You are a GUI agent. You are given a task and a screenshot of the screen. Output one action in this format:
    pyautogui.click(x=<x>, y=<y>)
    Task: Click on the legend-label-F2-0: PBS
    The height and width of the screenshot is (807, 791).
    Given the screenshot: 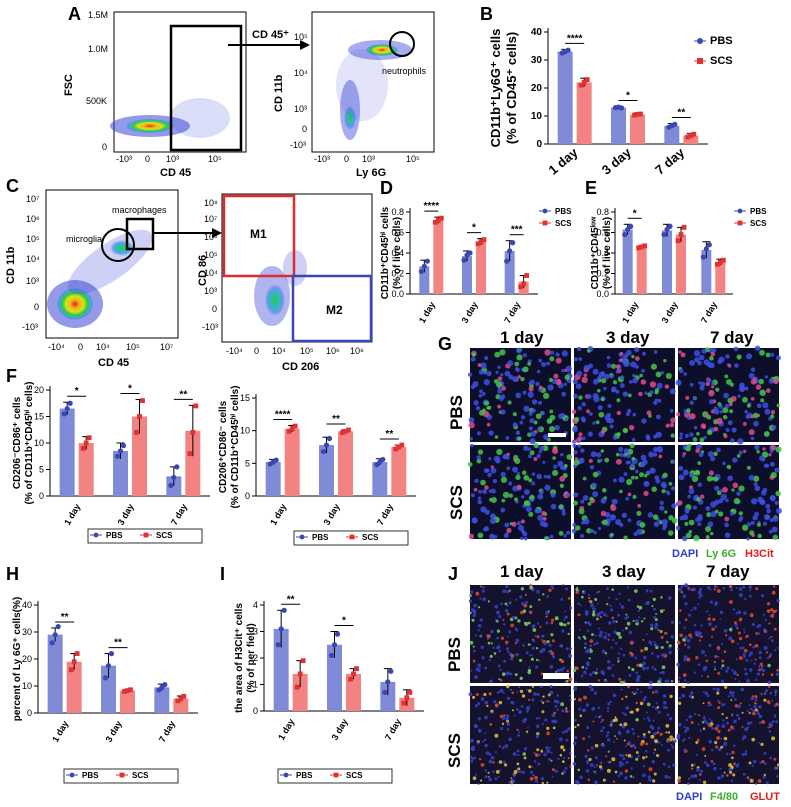 What is the action you would take?
    pyautogui.click(x=320, y=537)
    